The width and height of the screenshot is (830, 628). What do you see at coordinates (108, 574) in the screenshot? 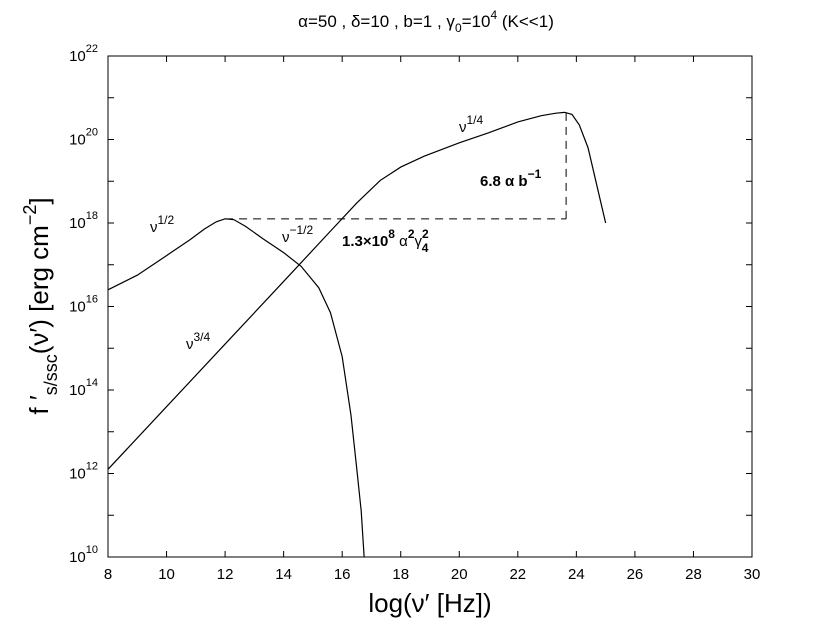
I see `x-tick-label: 8` at bounding box center [108, 574].